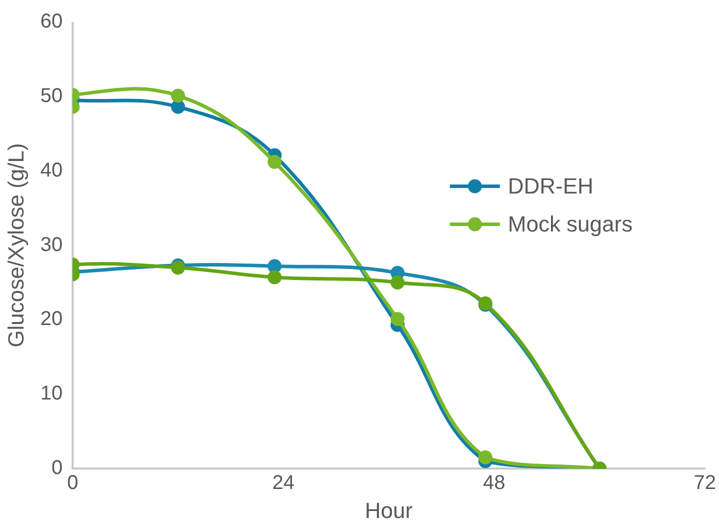 The image size is (719, 529). Describe the element at coordinates (51, 170) in the screenshot. I see `y-tick-label: 40` at that location.